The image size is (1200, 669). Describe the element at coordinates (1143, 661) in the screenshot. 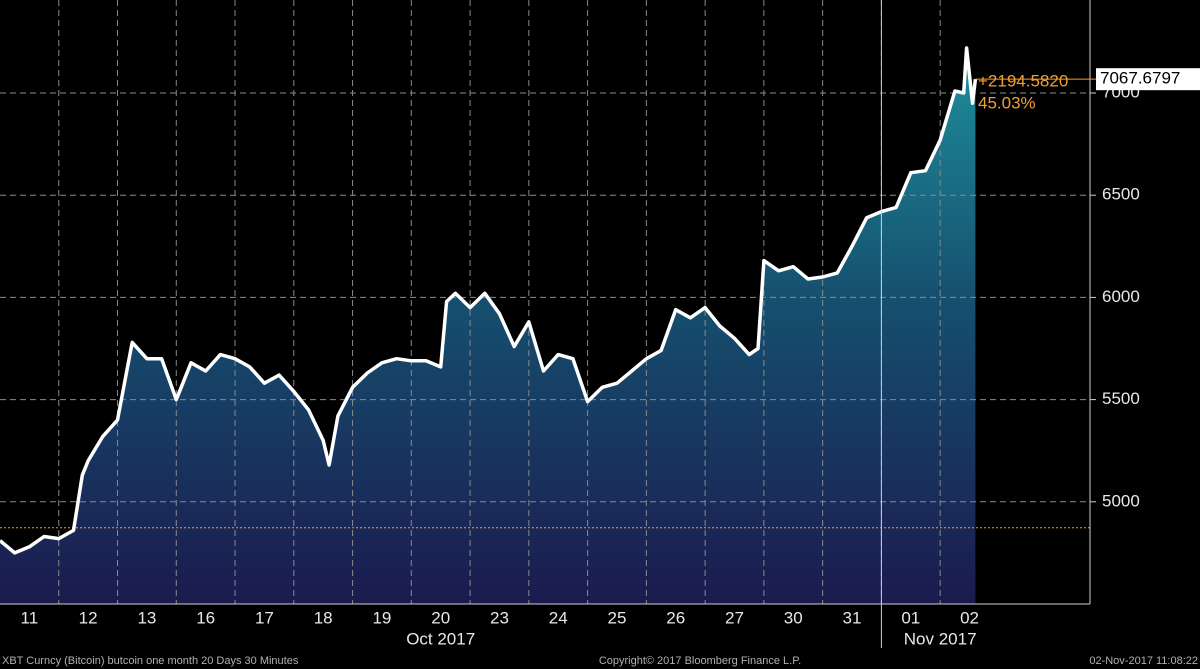

I see `footer-date: 02-Nov-2017 11:08:22` at that location.